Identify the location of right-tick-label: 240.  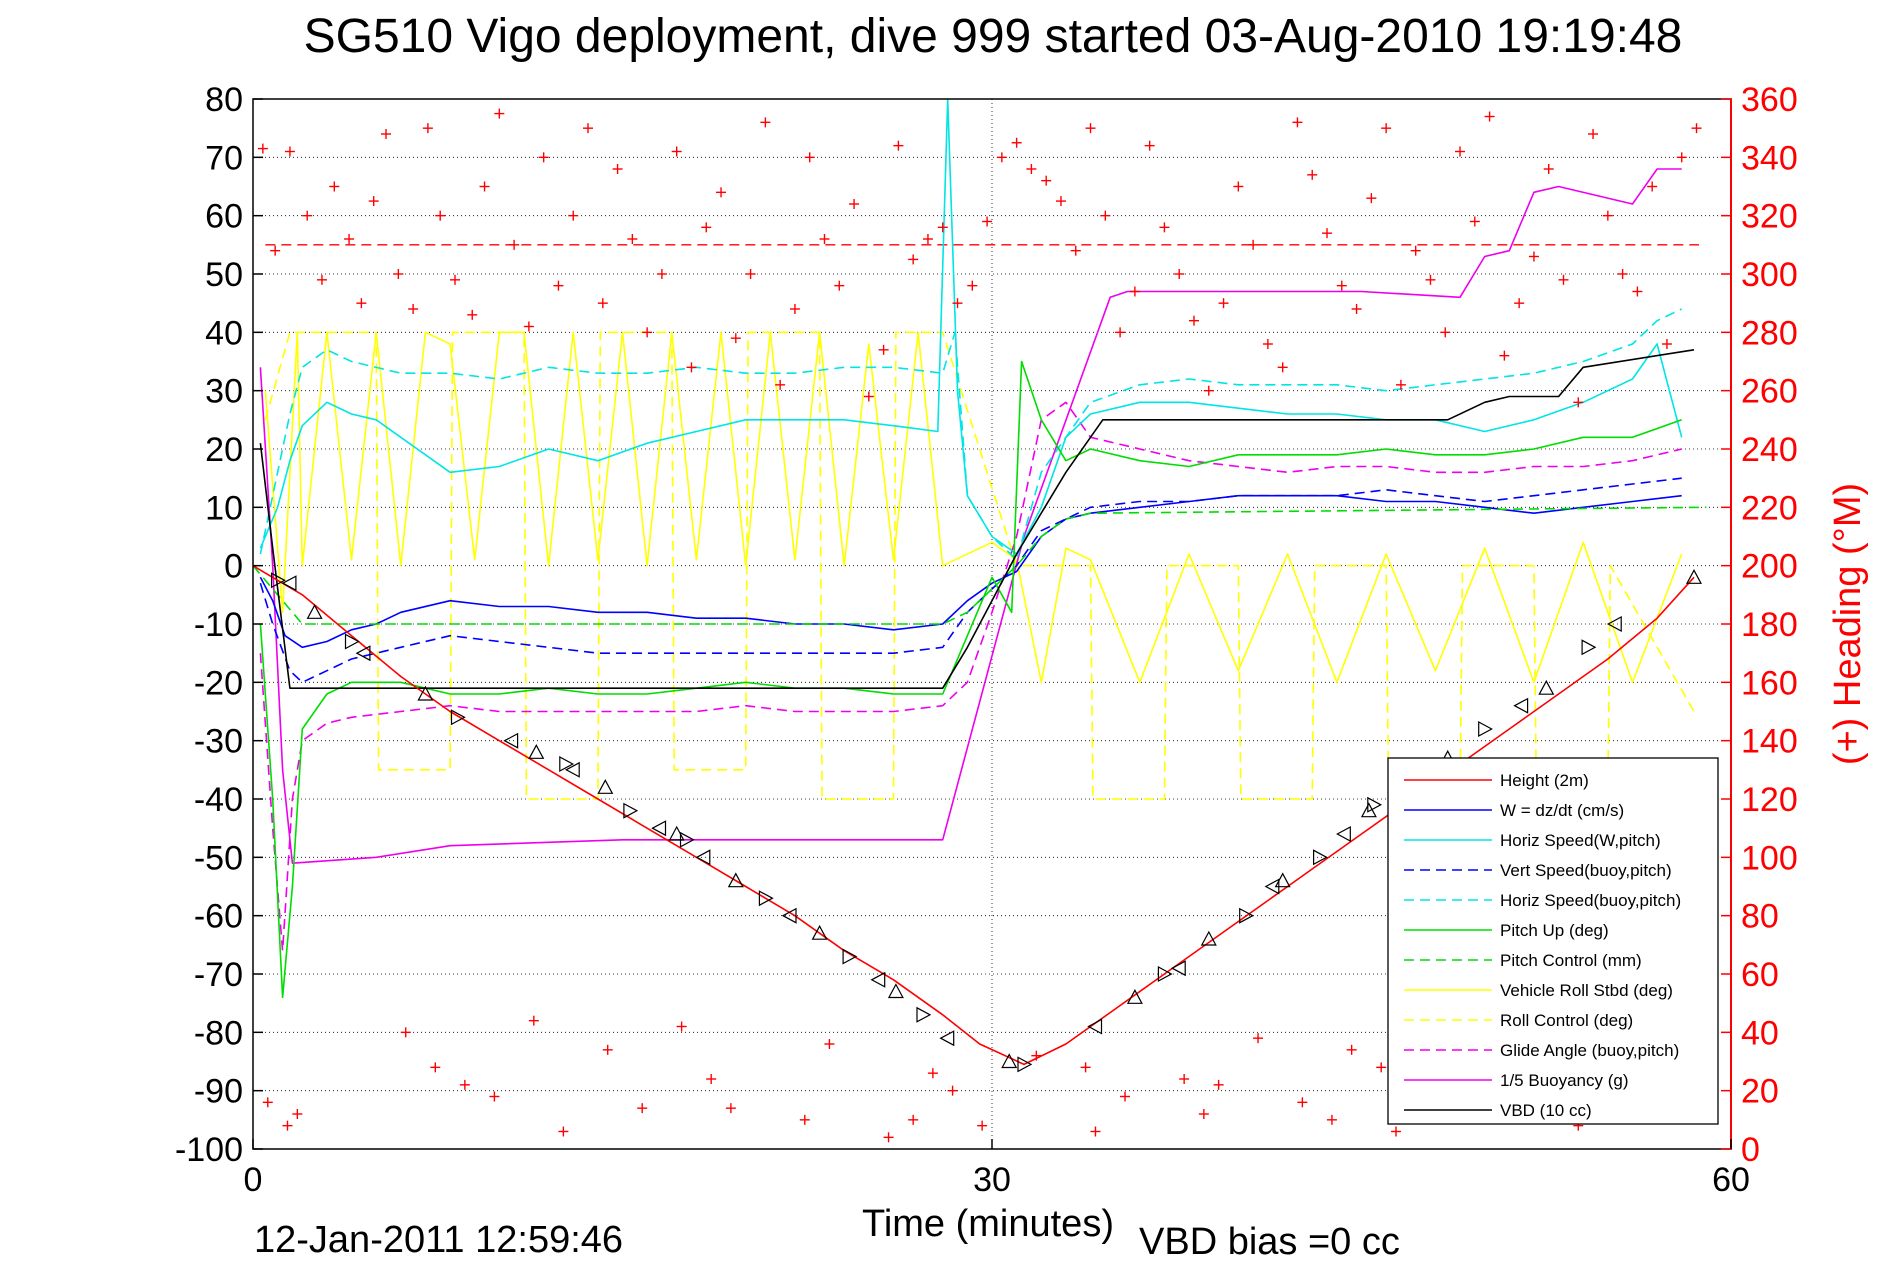
(1769, 450).